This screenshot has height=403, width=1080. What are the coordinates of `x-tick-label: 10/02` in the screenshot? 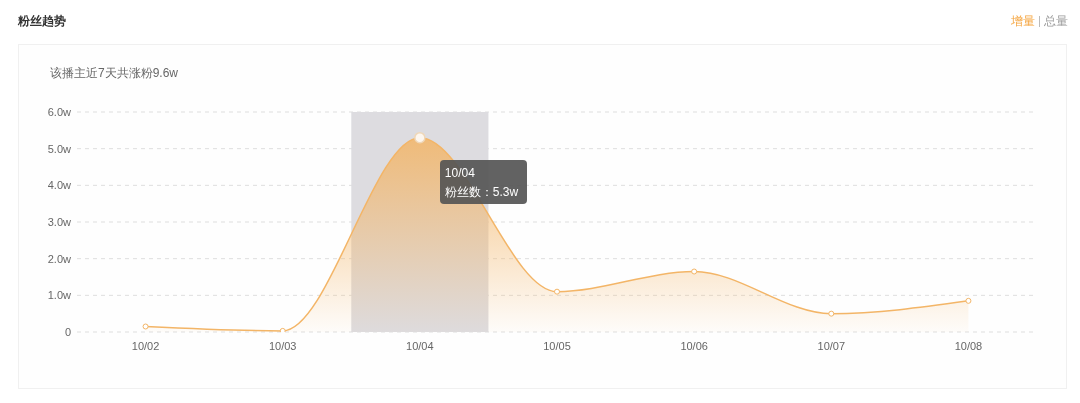 It's located at (145, 345).